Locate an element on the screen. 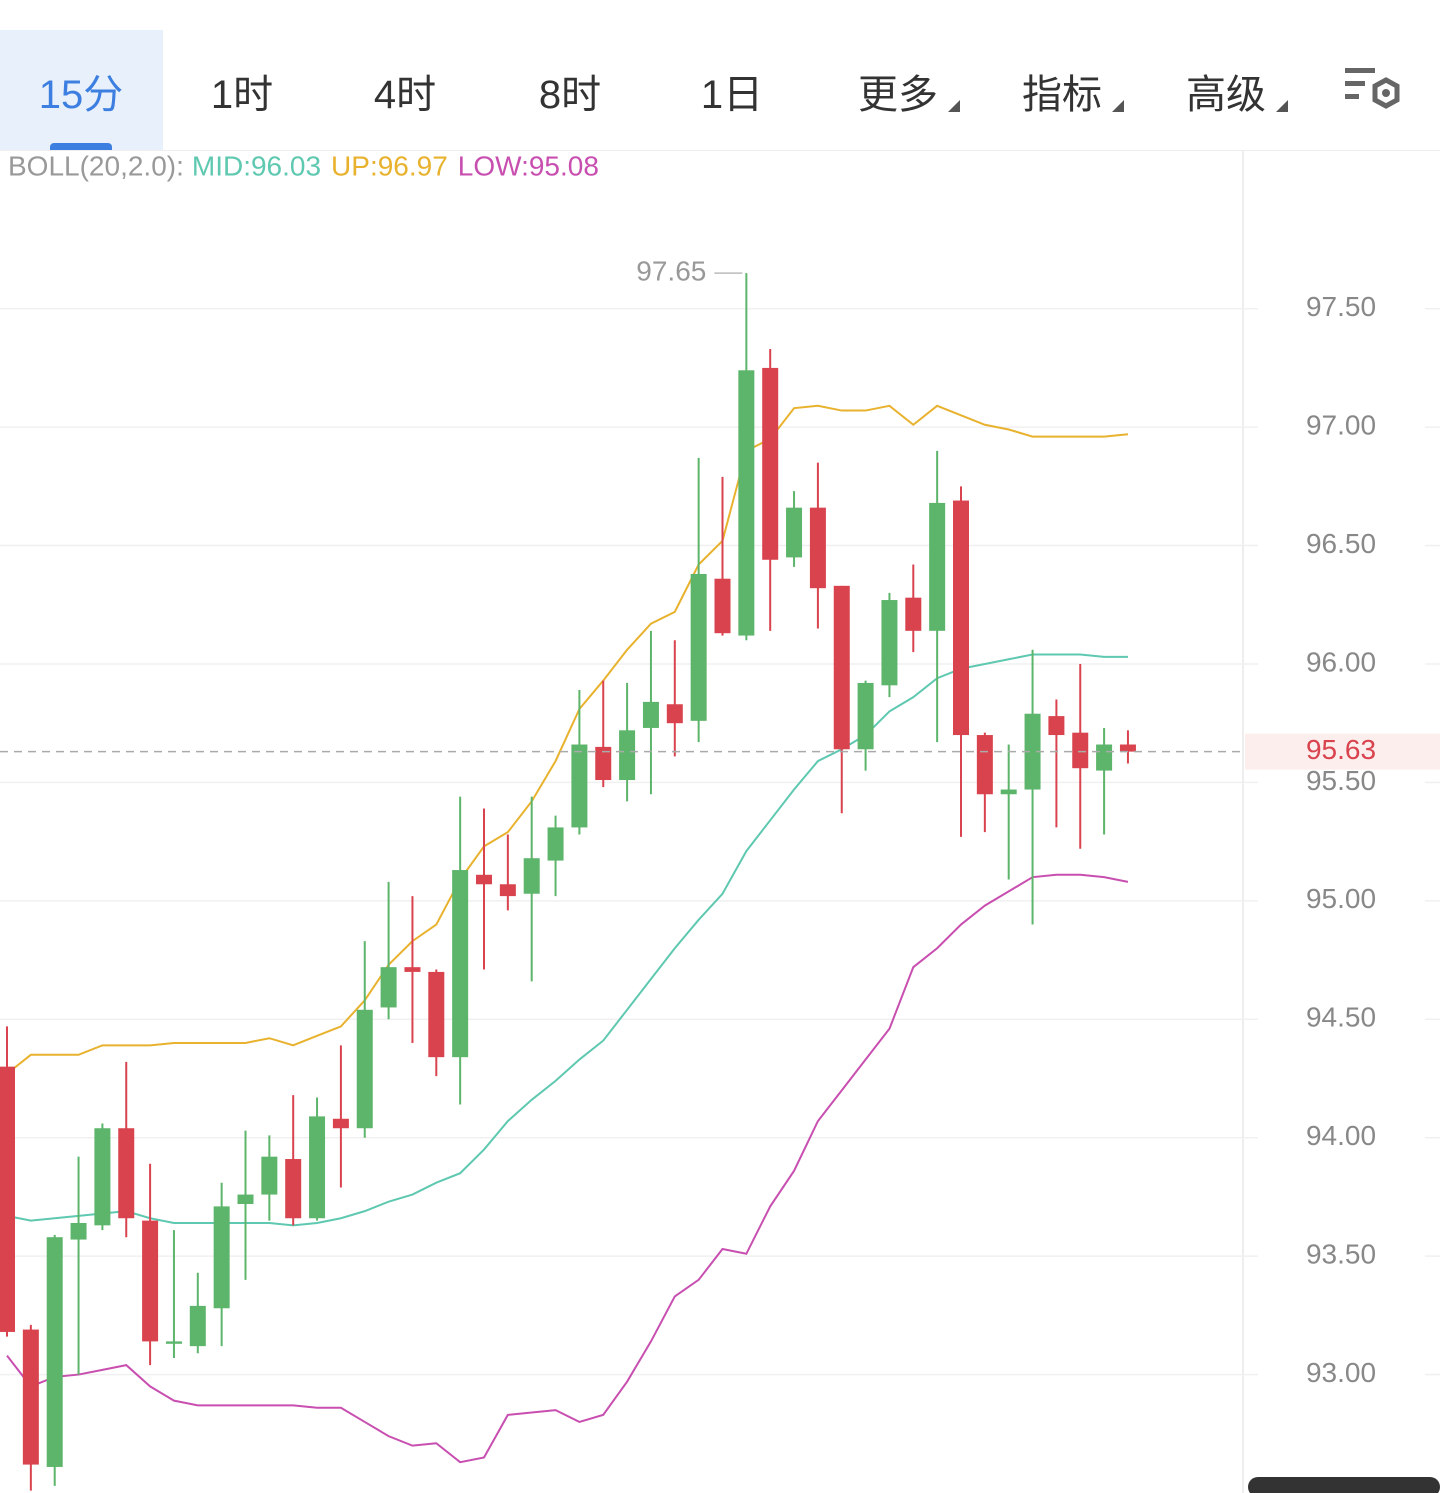 The width and height of the screenshot is (1440, 1493). y-tick-label: 93.00 is located at coordinates (1341, 1372).